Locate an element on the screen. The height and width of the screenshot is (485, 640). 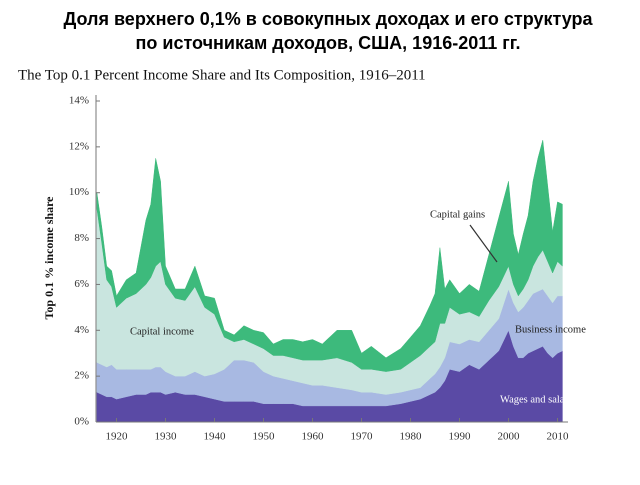
y-tick-label: 14% is located at coordinates (79, 101).